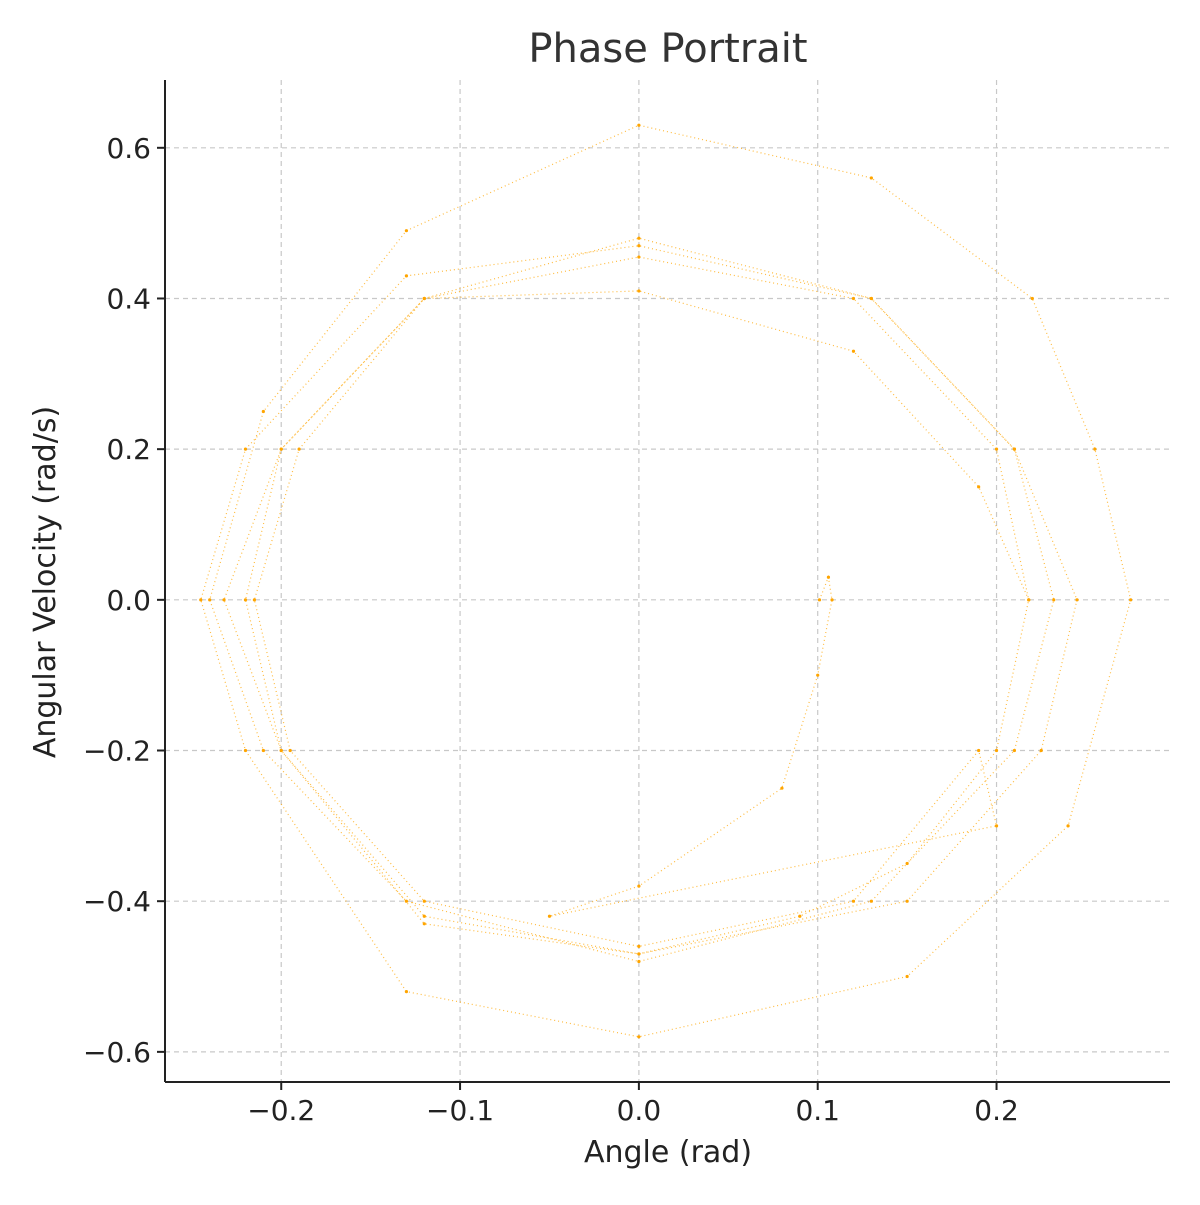  What do you see at coordinates (667, 49) in the screenshot?
I see `chart-title: Phase Portrait` at bounding box center [667, 49].